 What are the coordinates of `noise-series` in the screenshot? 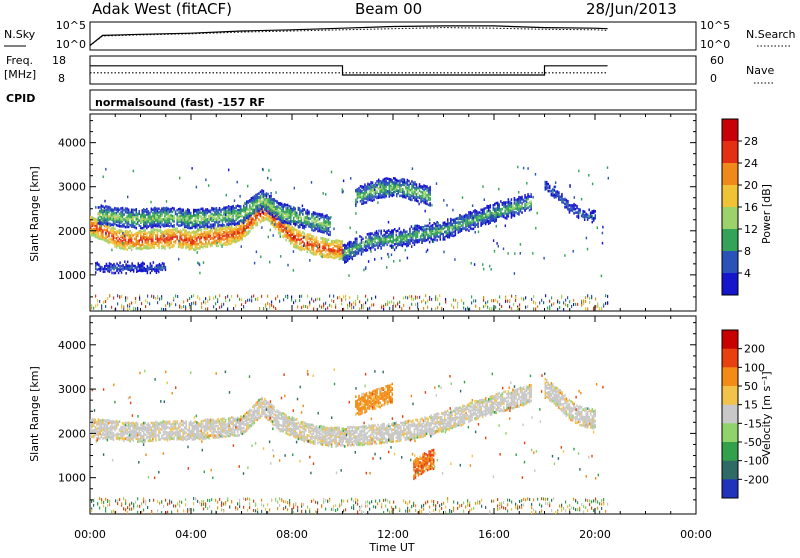 It's located at (349, 36).